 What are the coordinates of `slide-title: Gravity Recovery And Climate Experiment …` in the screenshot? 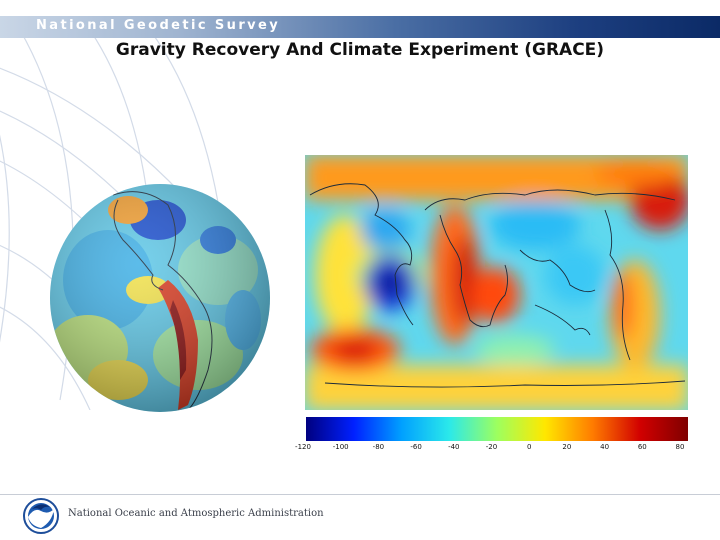 It's located at (360, 50).